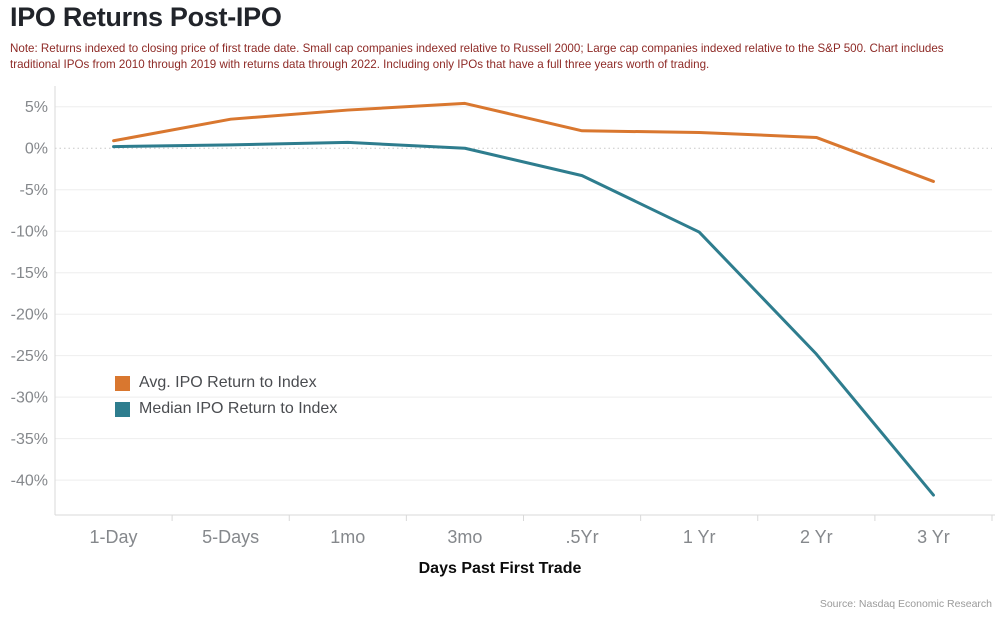 The width and height of the screenshot is (1001, 620). Describe the element at coordinates (29, 481) in the screenshot. I see `y-tick-label: -40%` at that location.